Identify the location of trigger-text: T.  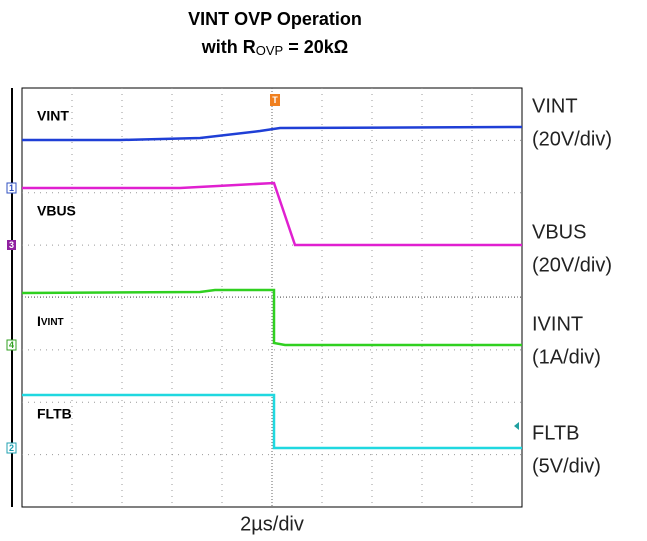
(275, 100).